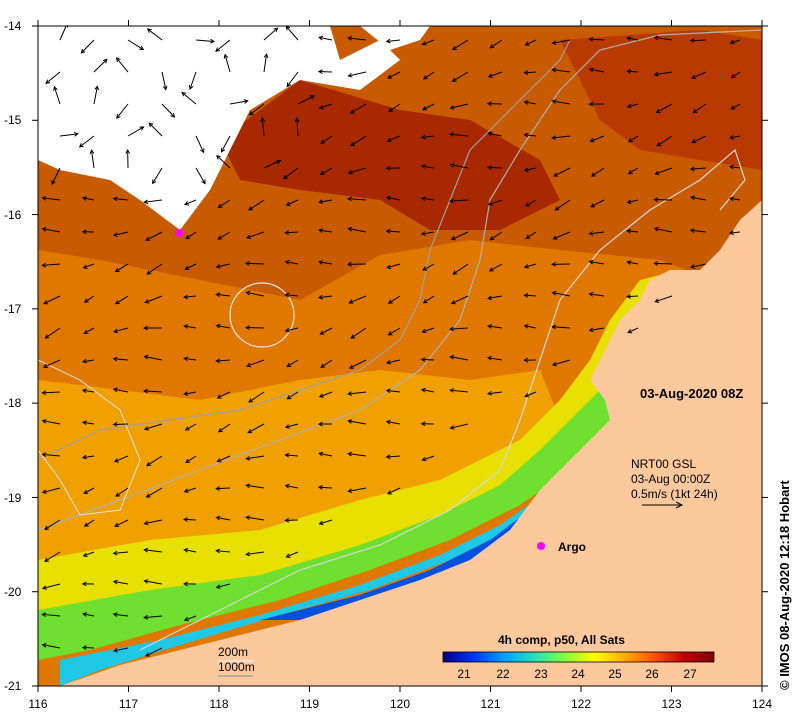 This screenshot has height=728, width=799. Describe the element at coordinates (309, 704) in the screenshot. I see `lon-tick-label: 119` at that location.